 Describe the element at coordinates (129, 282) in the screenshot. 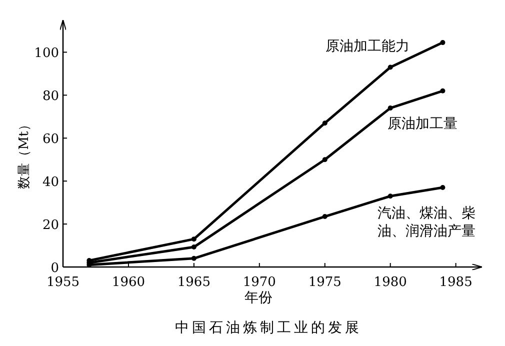

I see `x-tick-label: 1960` at that location.